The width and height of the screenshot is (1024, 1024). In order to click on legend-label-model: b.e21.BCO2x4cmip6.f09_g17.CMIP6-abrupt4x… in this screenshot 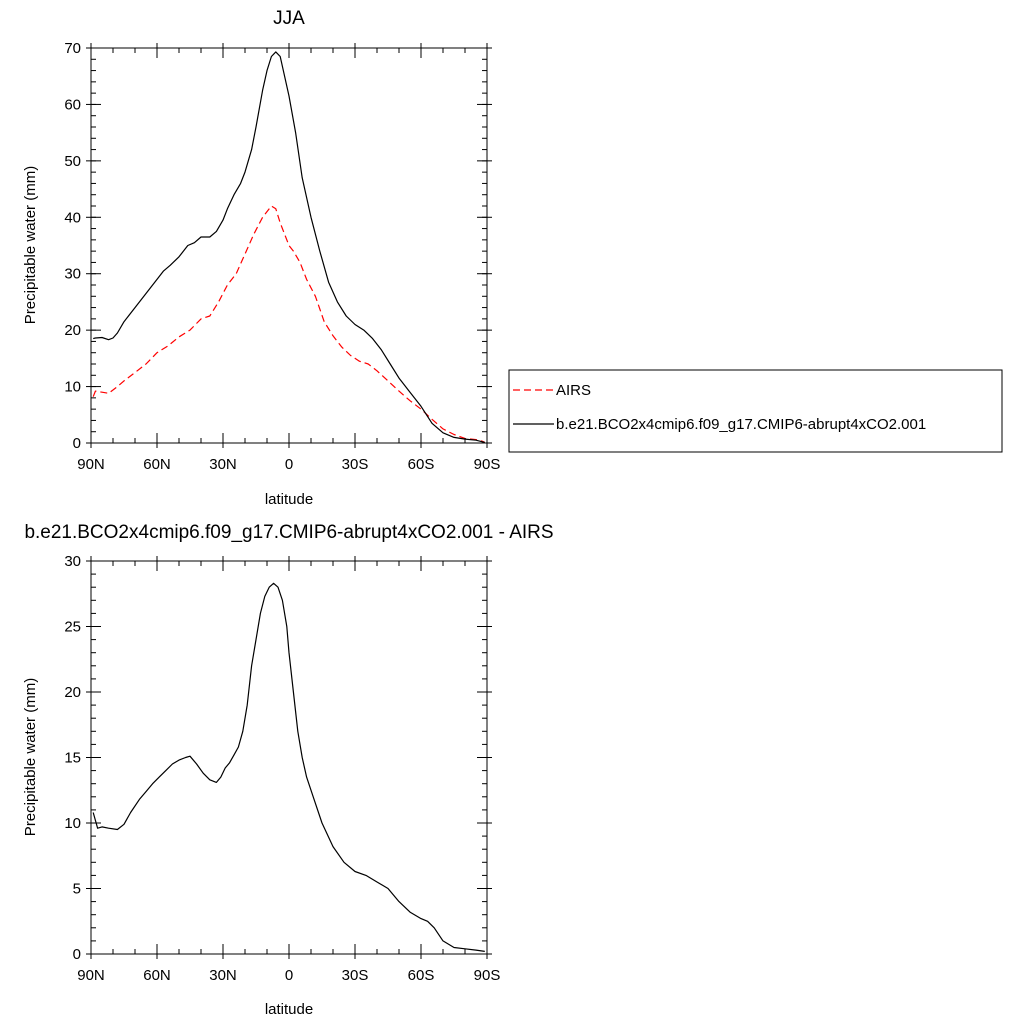, I will do `click(741, 424)`.